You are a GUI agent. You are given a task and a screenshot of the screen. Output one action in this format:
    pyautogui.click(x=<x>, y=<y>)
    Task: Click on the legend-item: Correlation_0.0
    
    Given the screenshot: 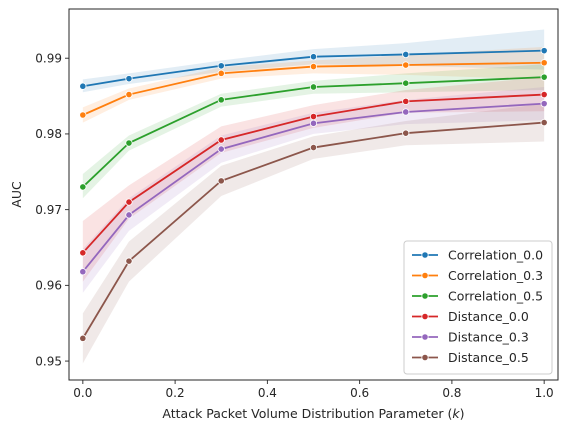 What is the action you would take?
    pyautogui.click(x=477, y=254)
    